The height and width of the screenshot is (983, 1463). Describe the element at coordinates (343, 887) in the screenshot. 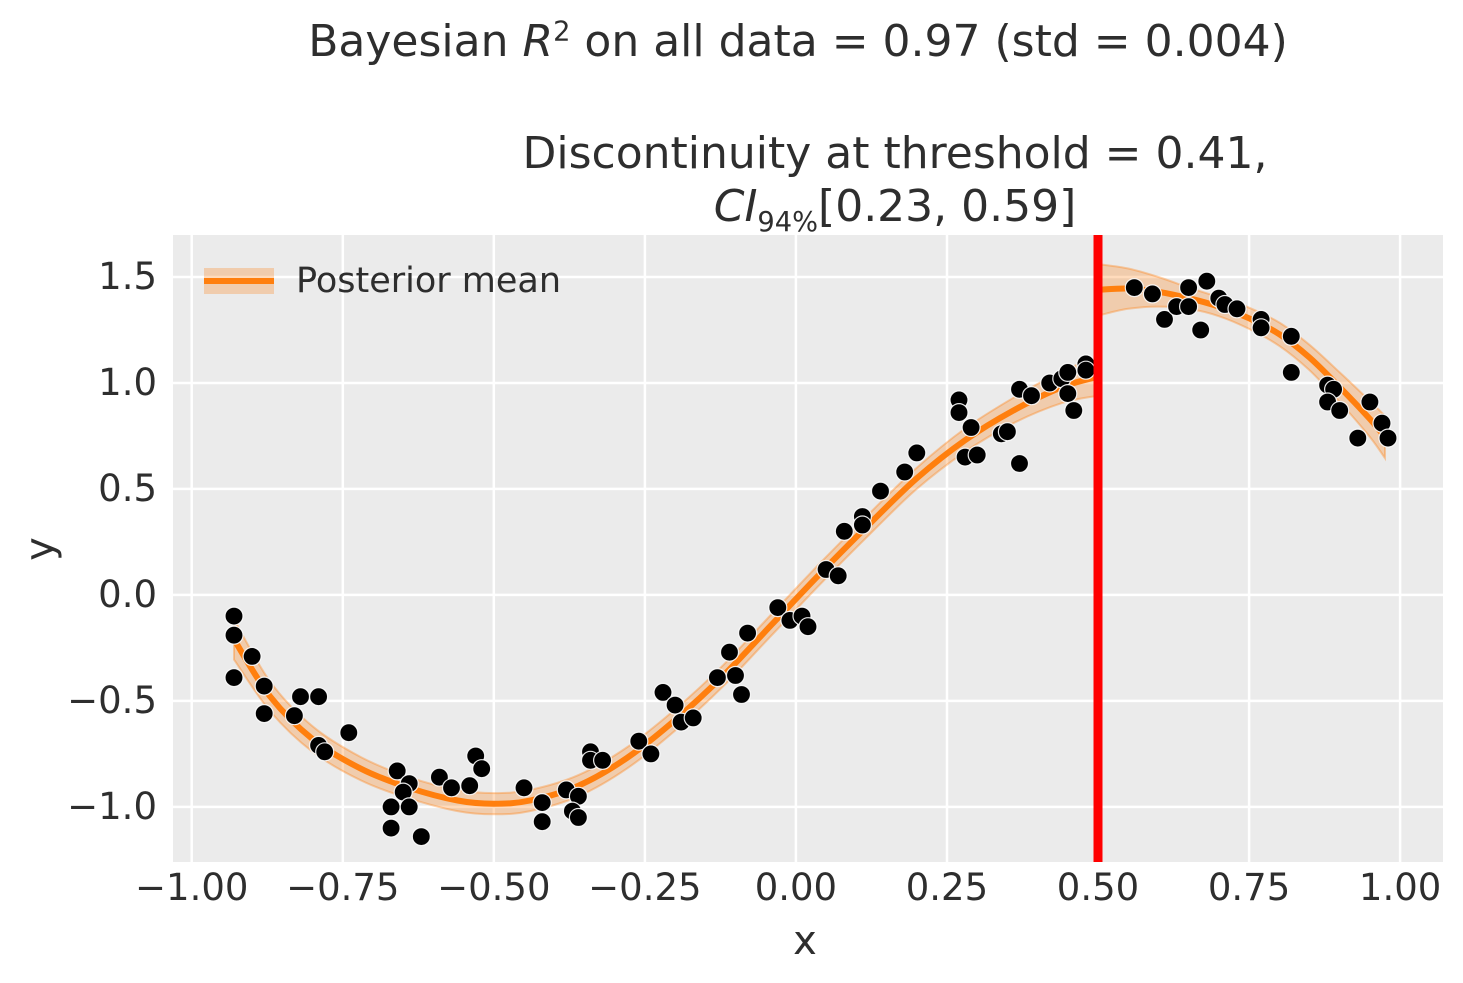

I see `x-tick-label: −0.75` at that location.